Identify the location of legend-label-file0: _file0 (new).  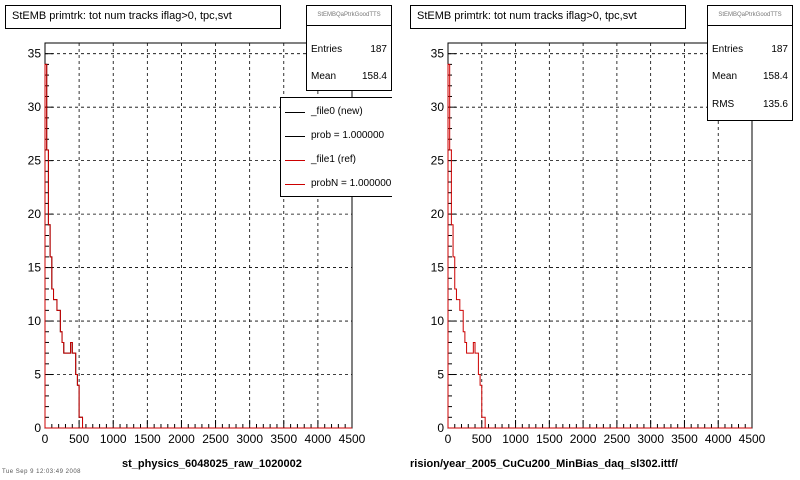
(337, 111).